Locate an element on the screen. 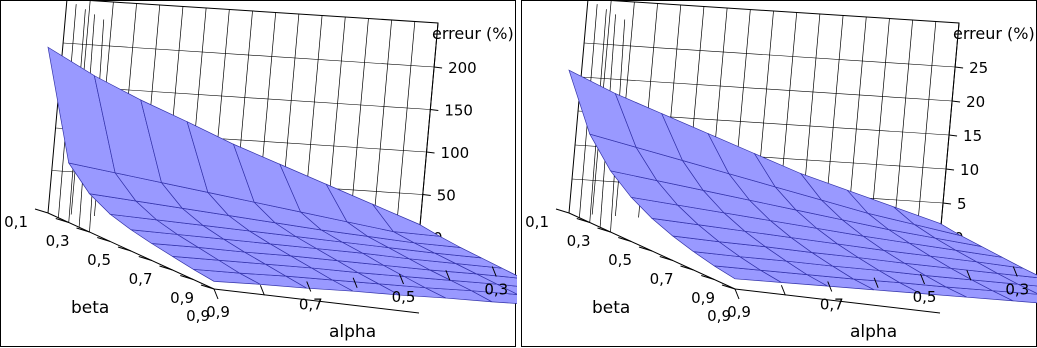 The height and width of the screenshot is (348, 1037). z-tick-label: 20 is located at coordinates (975, 102).